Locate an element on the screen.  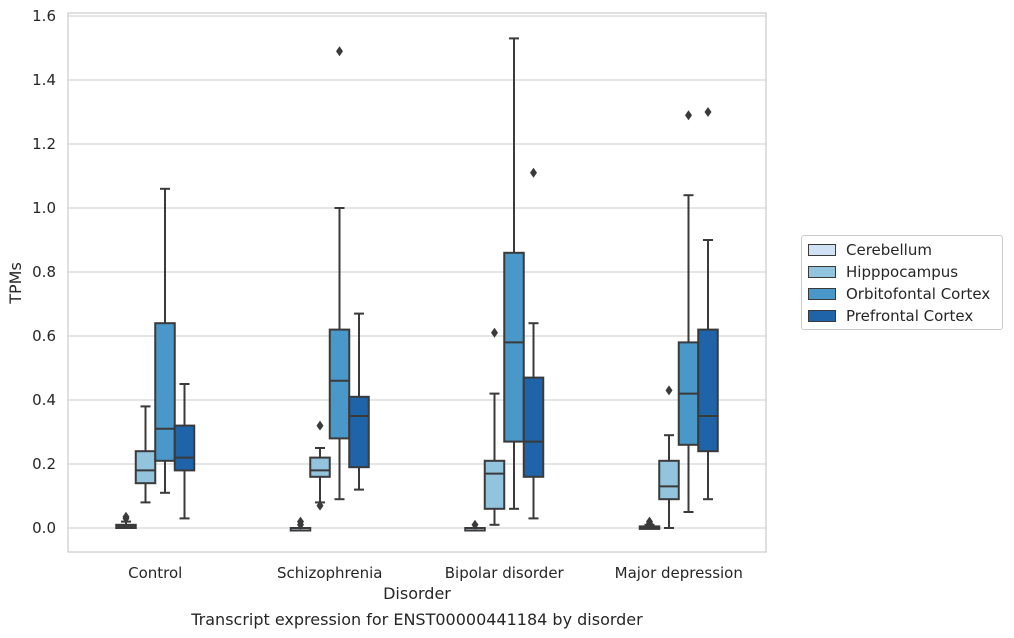
legend-item-prefrontal-cortex: Prefrontal Cortex is located at coordinates (890, 316).